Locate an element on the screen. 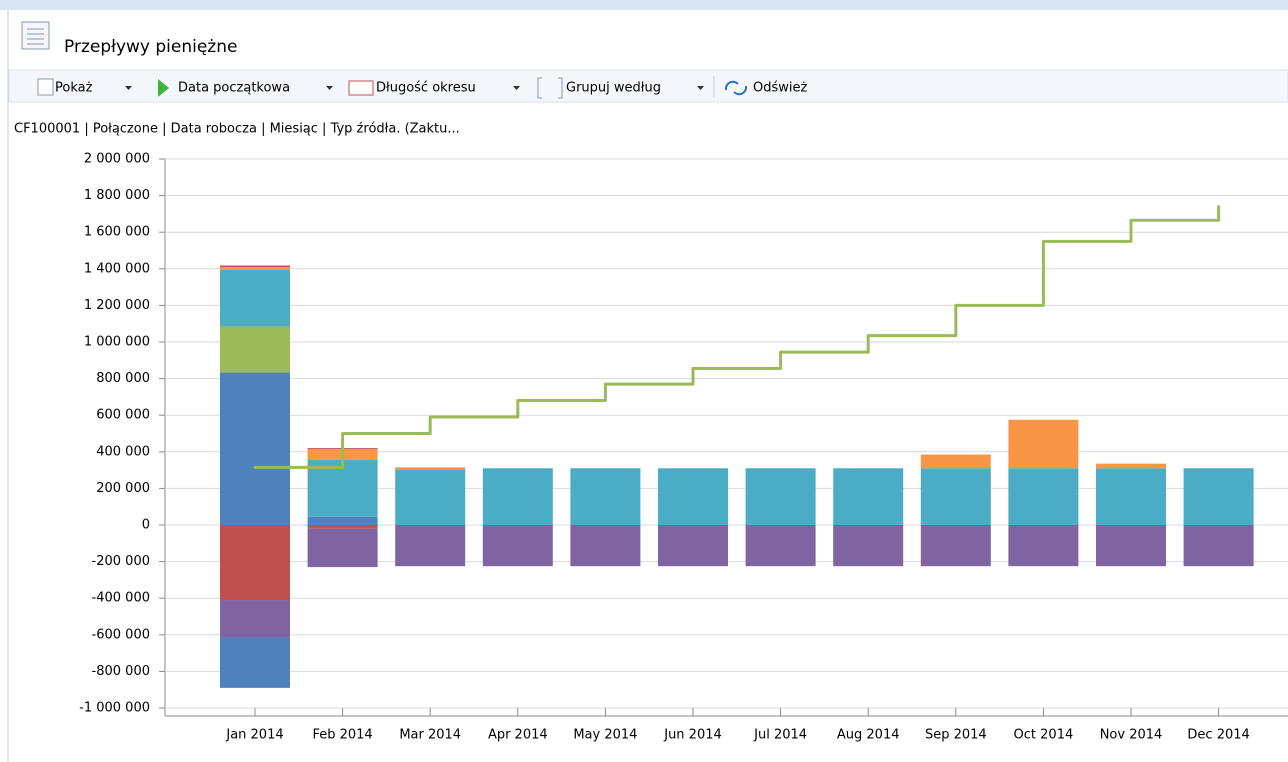 The height and width of the screenshot is (762, 1288). y-tick-label: 600 000 is located at coordinates (123, 415).